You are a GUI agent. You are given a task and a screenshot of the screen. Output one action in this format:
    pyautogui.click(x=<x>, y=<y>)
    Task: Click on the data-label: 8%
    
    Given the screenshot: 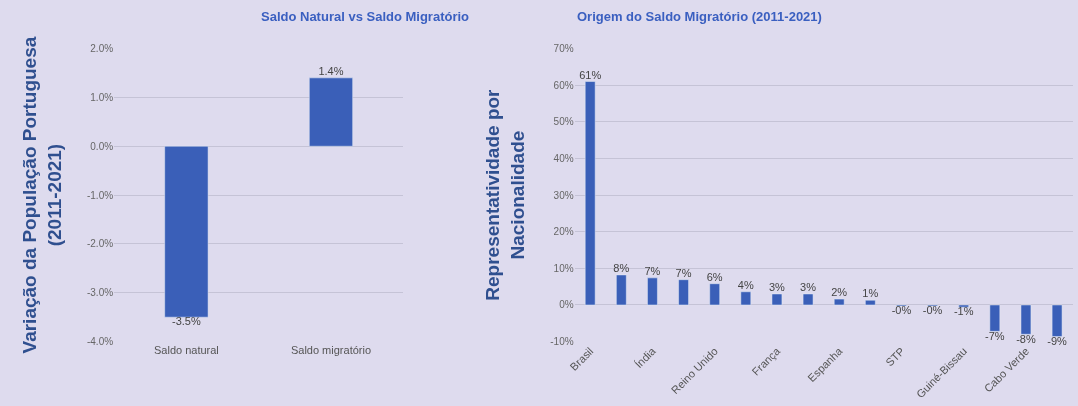 What is the action you would take?
    pyautogui.click(x=621, y=268)
    